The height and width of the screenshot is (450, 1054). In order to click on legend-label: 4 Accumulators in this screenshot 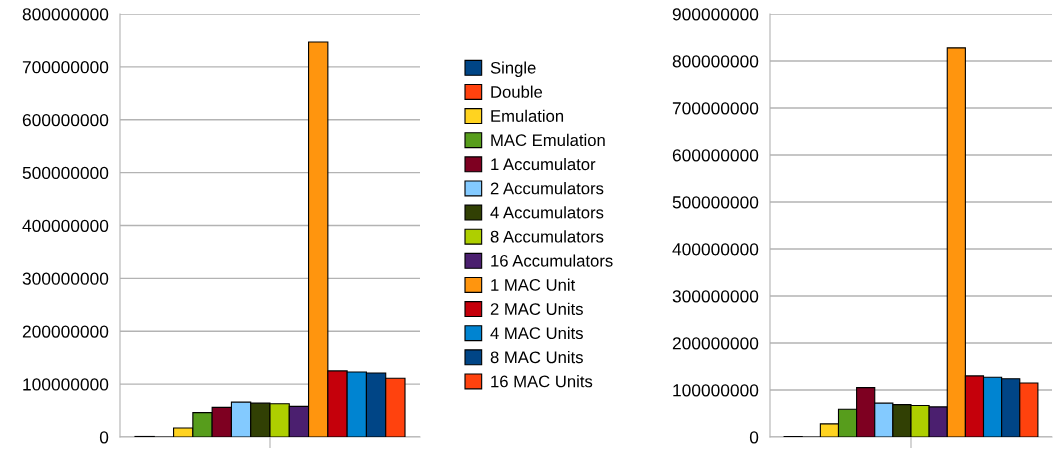, I will do `click(547, 212)`.